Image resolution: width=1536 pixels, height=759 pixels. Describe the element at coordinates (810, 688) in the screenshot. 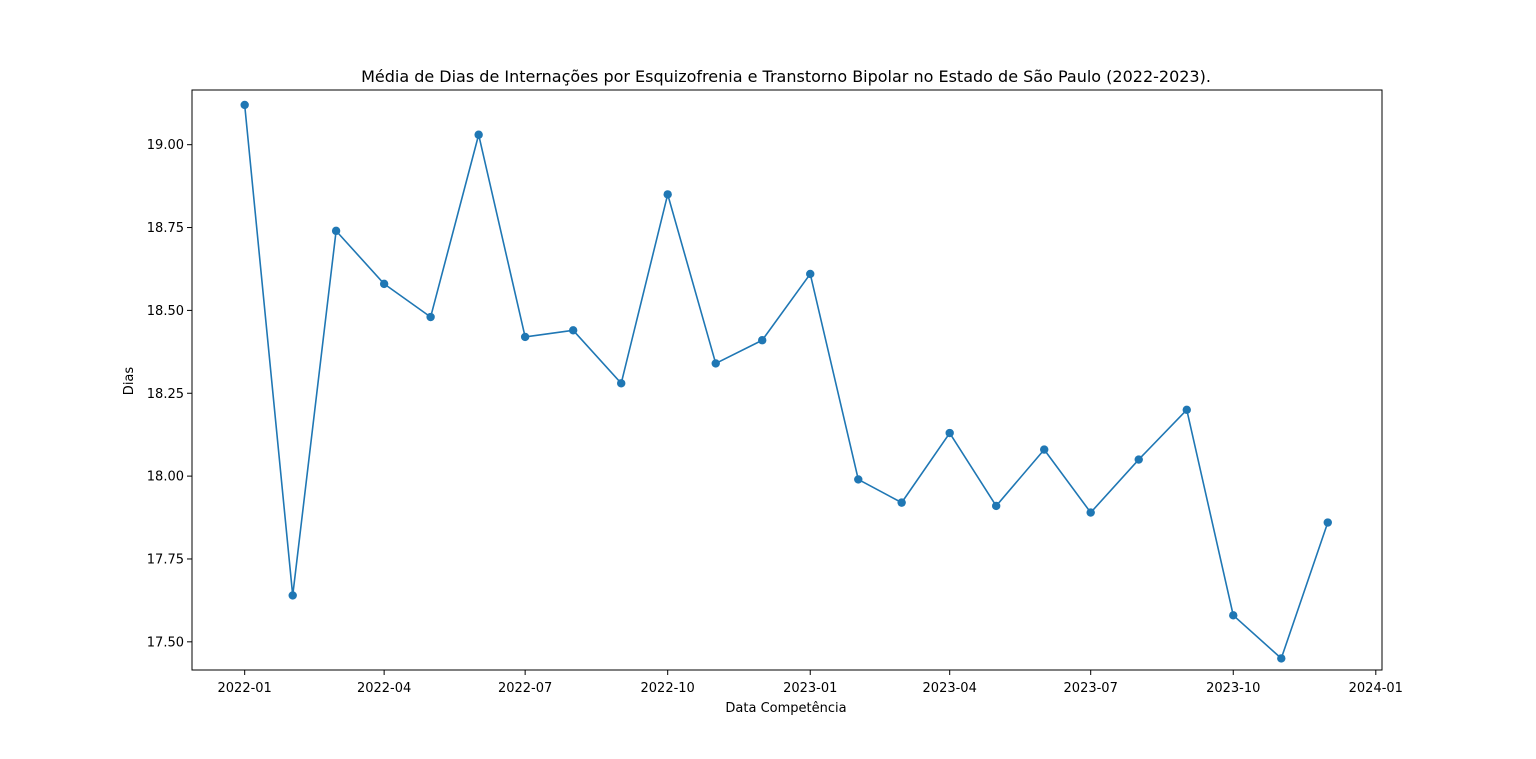

I see `x-tick-label: 2023-01` at that location.